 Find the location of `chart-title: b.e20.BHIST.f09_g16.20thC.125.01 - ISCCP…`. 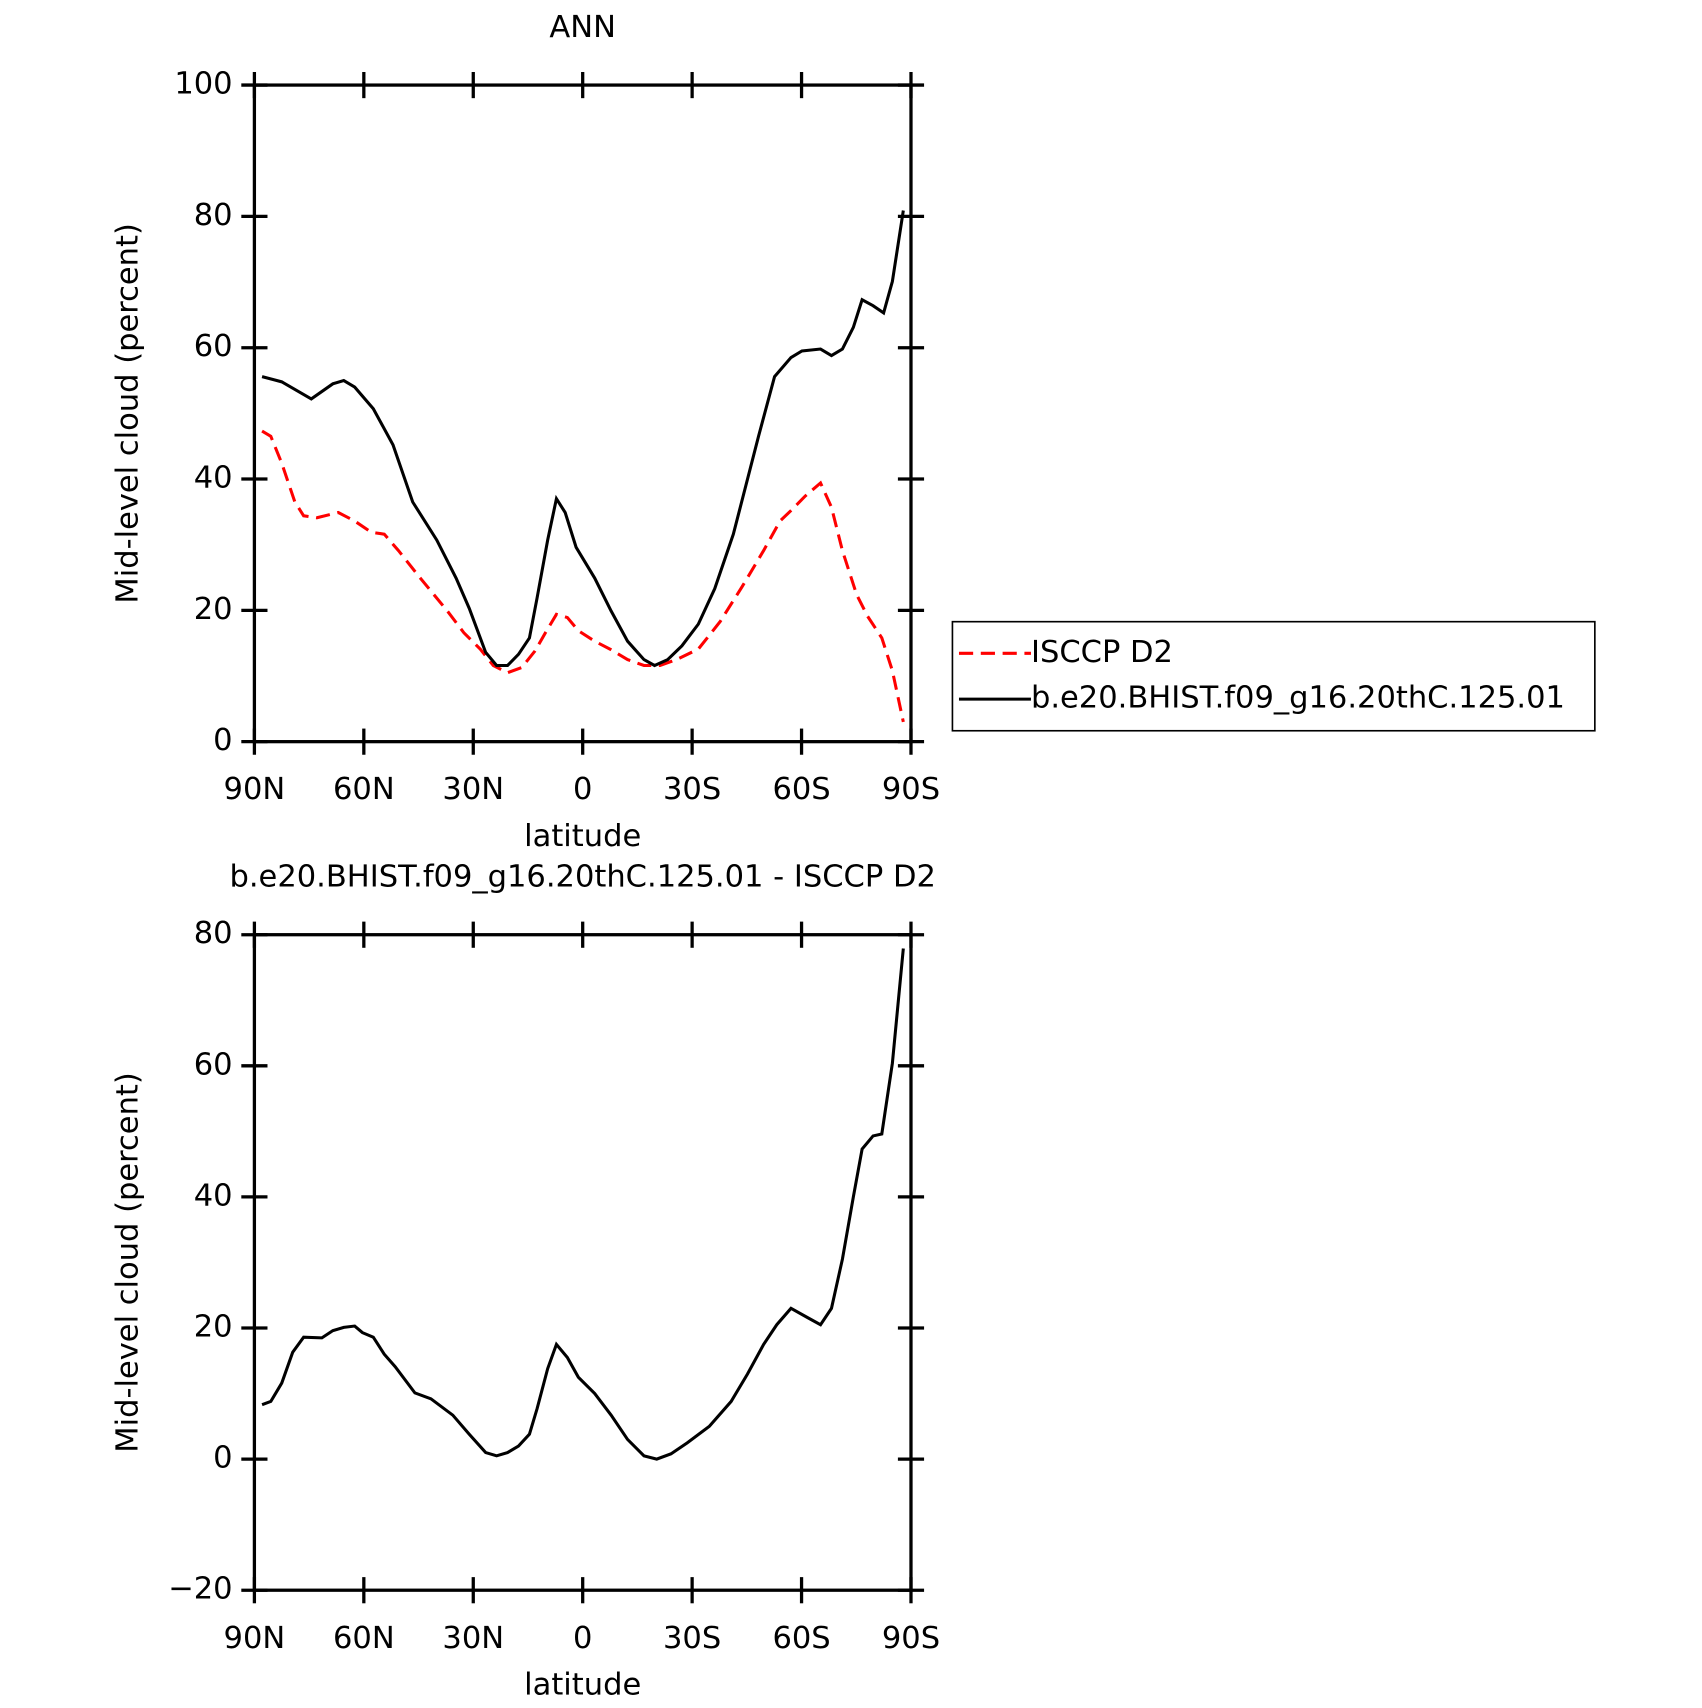

chart-title: b.e20.BHIST.f09_g16.20thC.125.01 - ISCCP… is located at coordinates (582, 876).